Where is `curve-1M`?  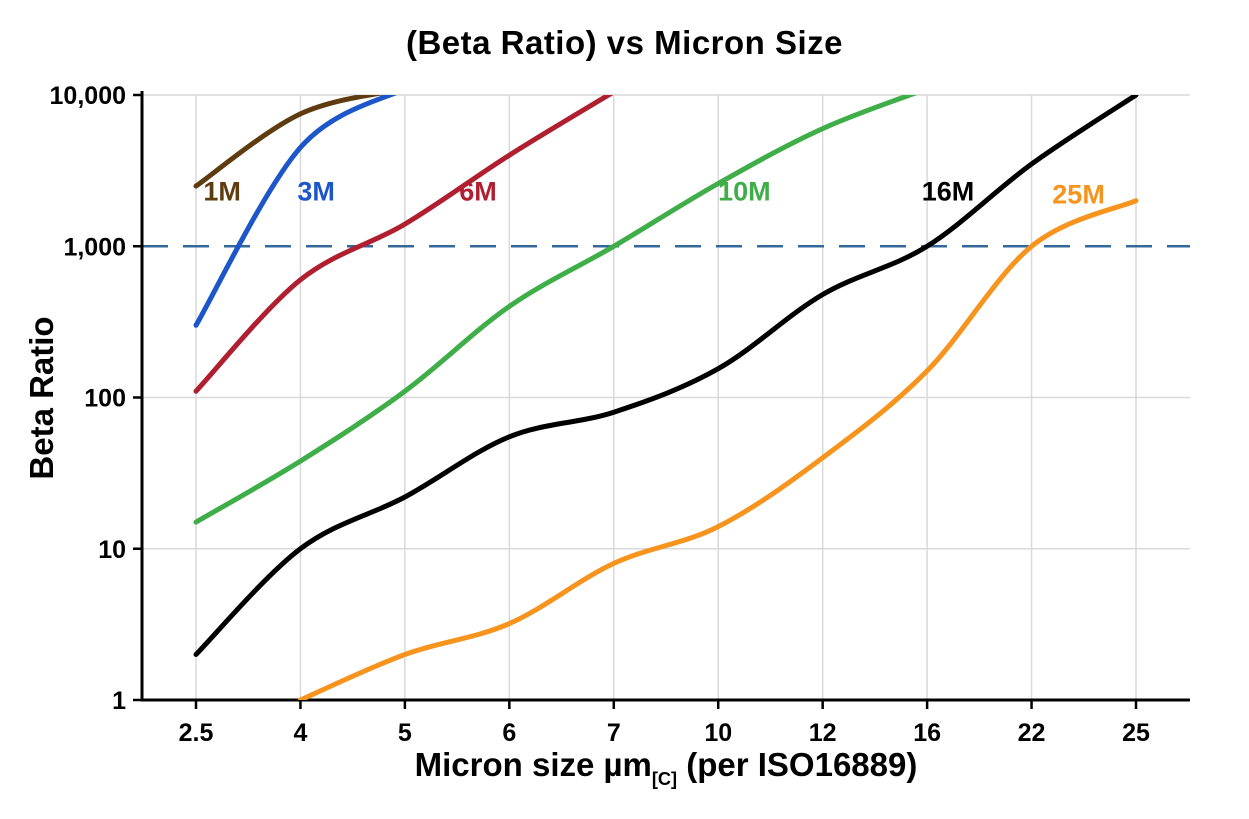 curve-1M is located at coordinates (289, 142).